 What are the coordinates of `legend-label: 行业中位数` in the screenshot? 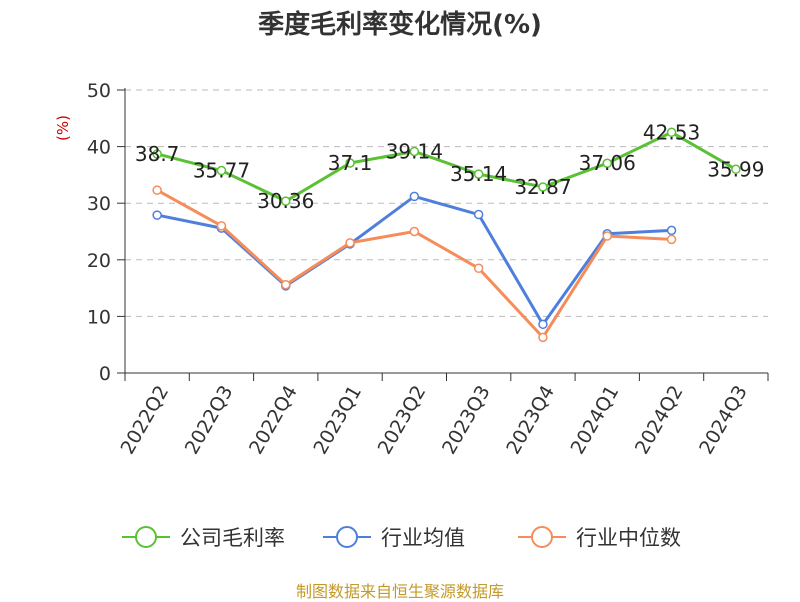 It's located at (628, 538).